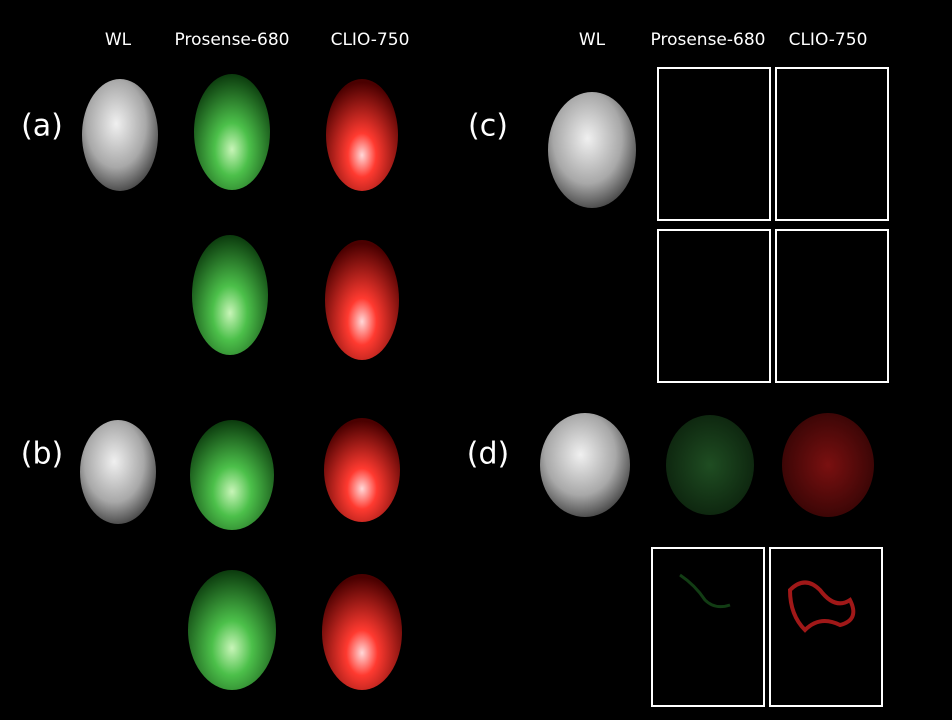 The height and width of the screenshot is (720, 952). What do you see at coordinates (488, 454) in the screenshot?
I see `panel-label: (d)` at bounding box center [488, 454].